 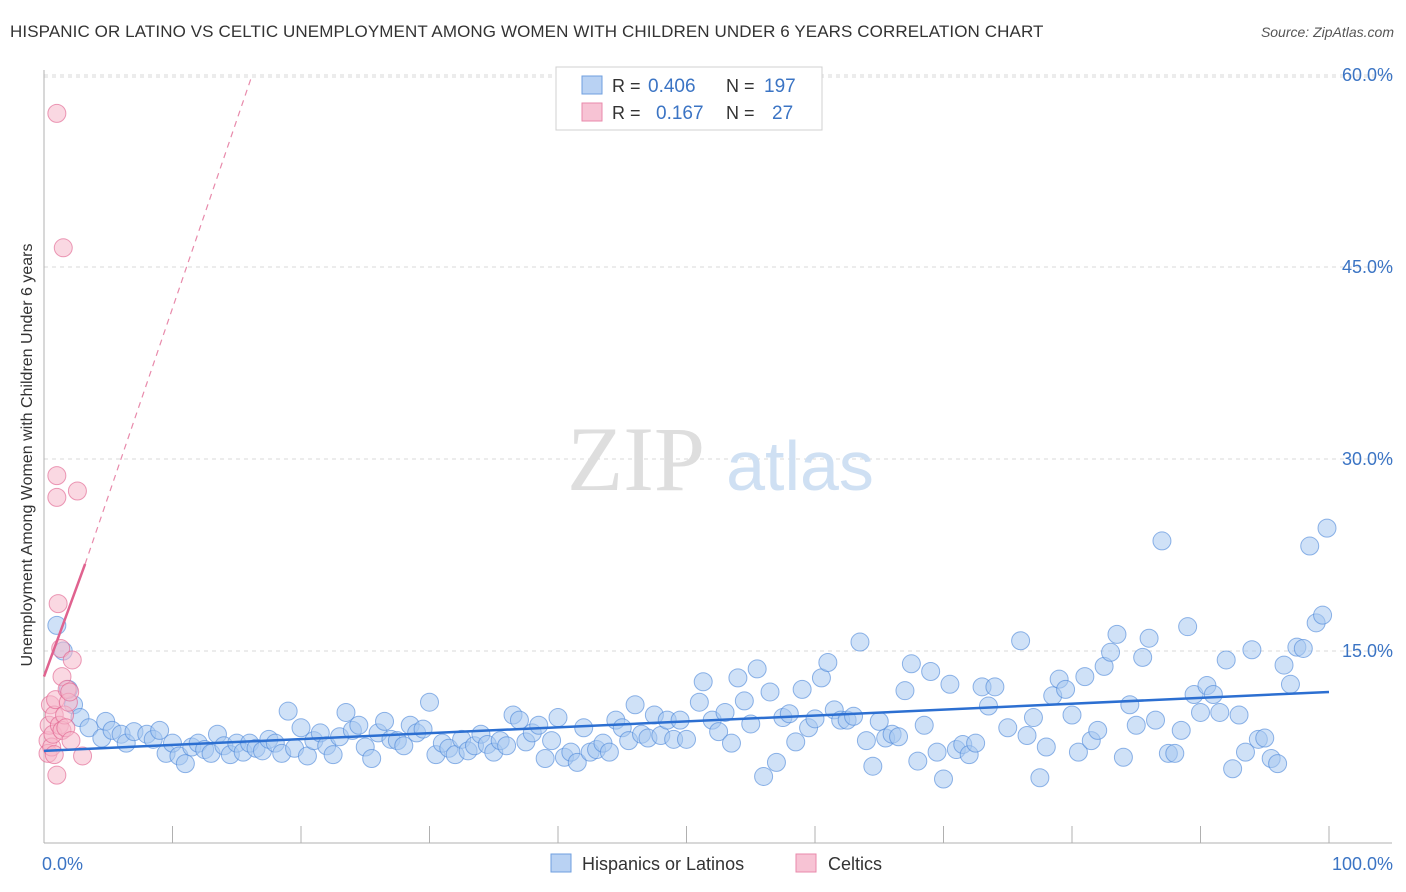 I want to click on stats-r-label-2: R =, so click(x=626, y=113).